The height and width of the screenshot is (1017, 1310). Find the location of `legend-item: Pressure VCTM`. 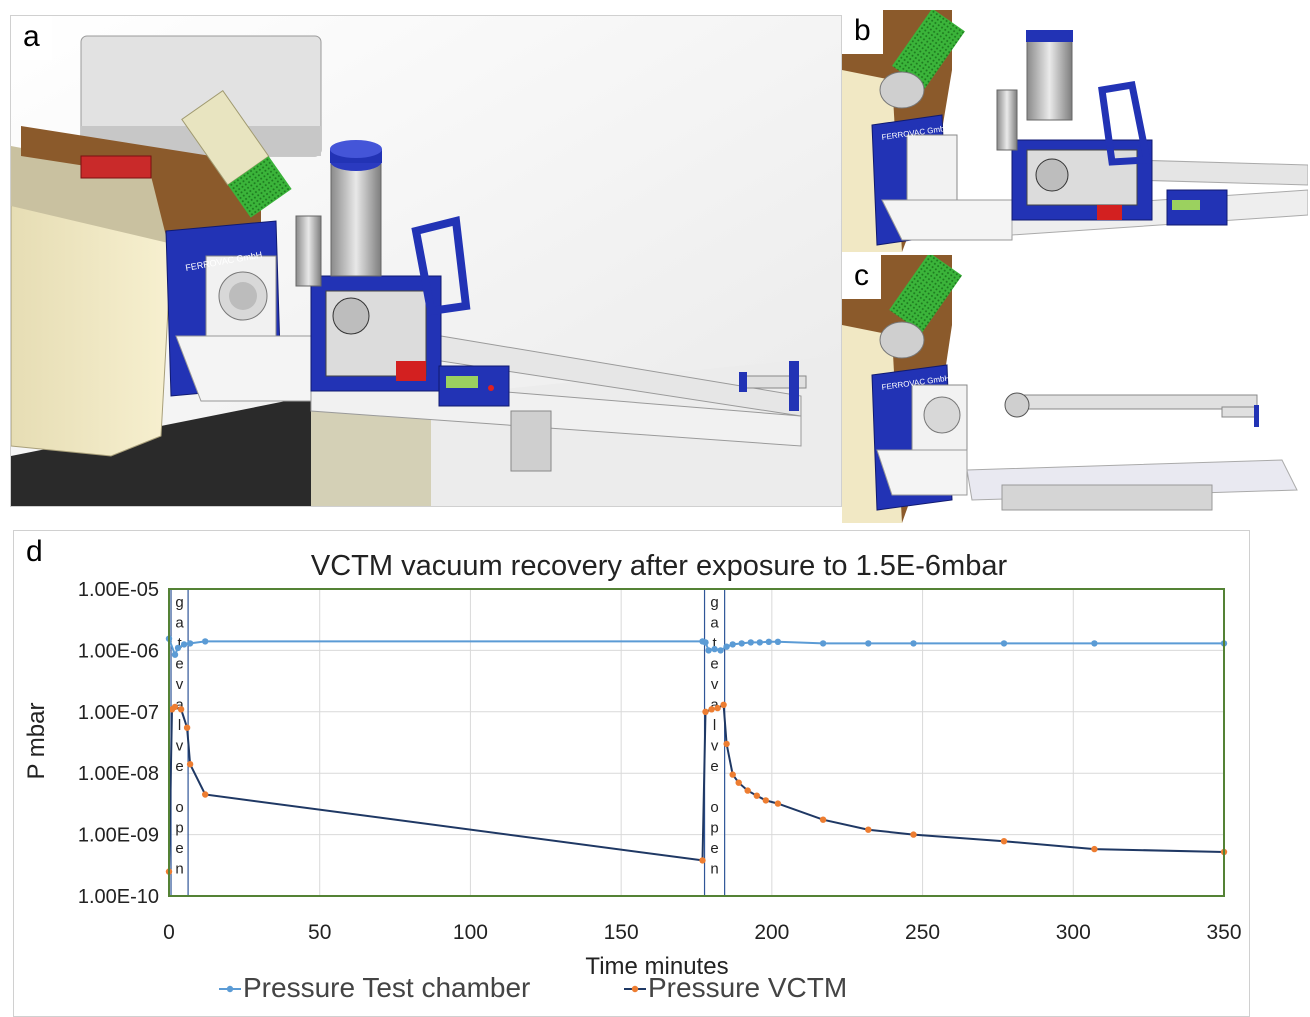

legend-item: Pressure VCTM is located at coordinates (735, 987).